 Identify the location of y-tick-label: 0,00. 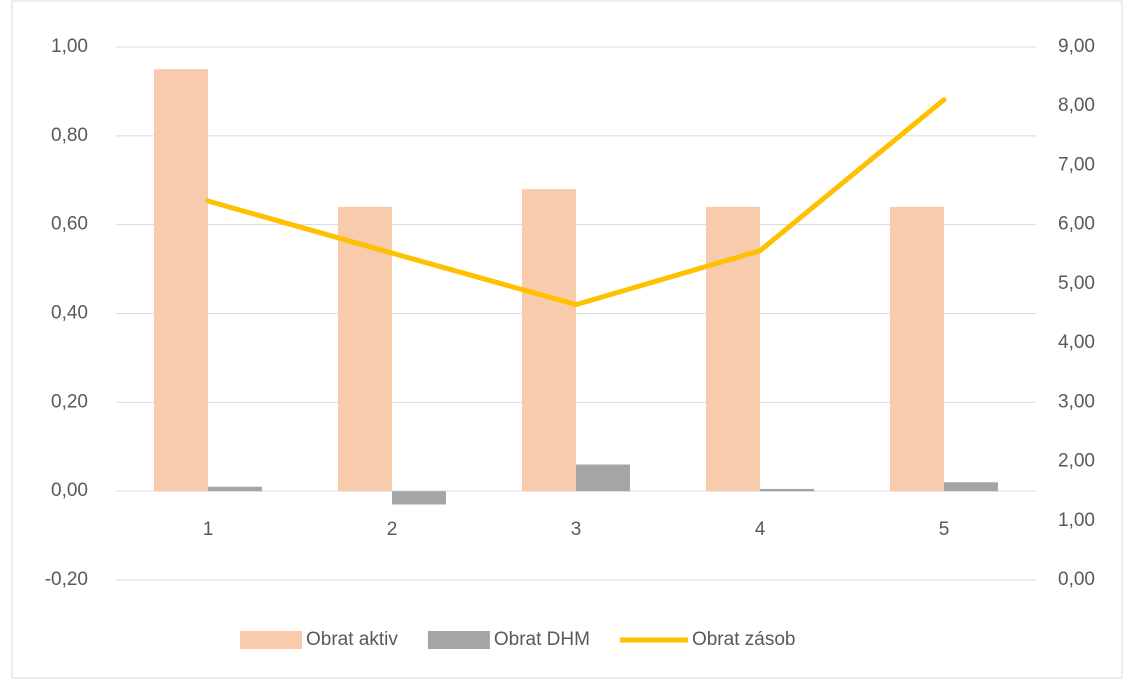
(69, 490).